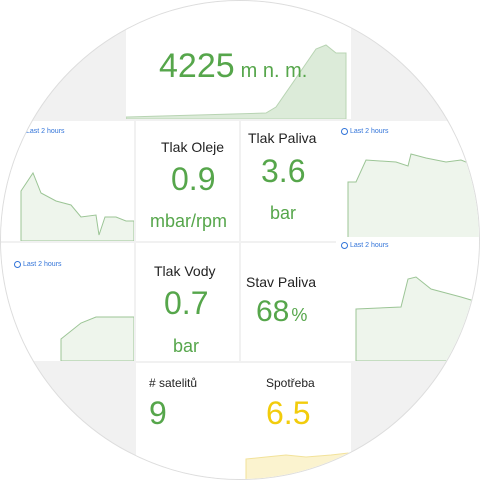 The image size is (480, 480). Describe the element at coordinates (189, 221) in the screenshot. I see `stat-unit: mbar/rpm` at that location.